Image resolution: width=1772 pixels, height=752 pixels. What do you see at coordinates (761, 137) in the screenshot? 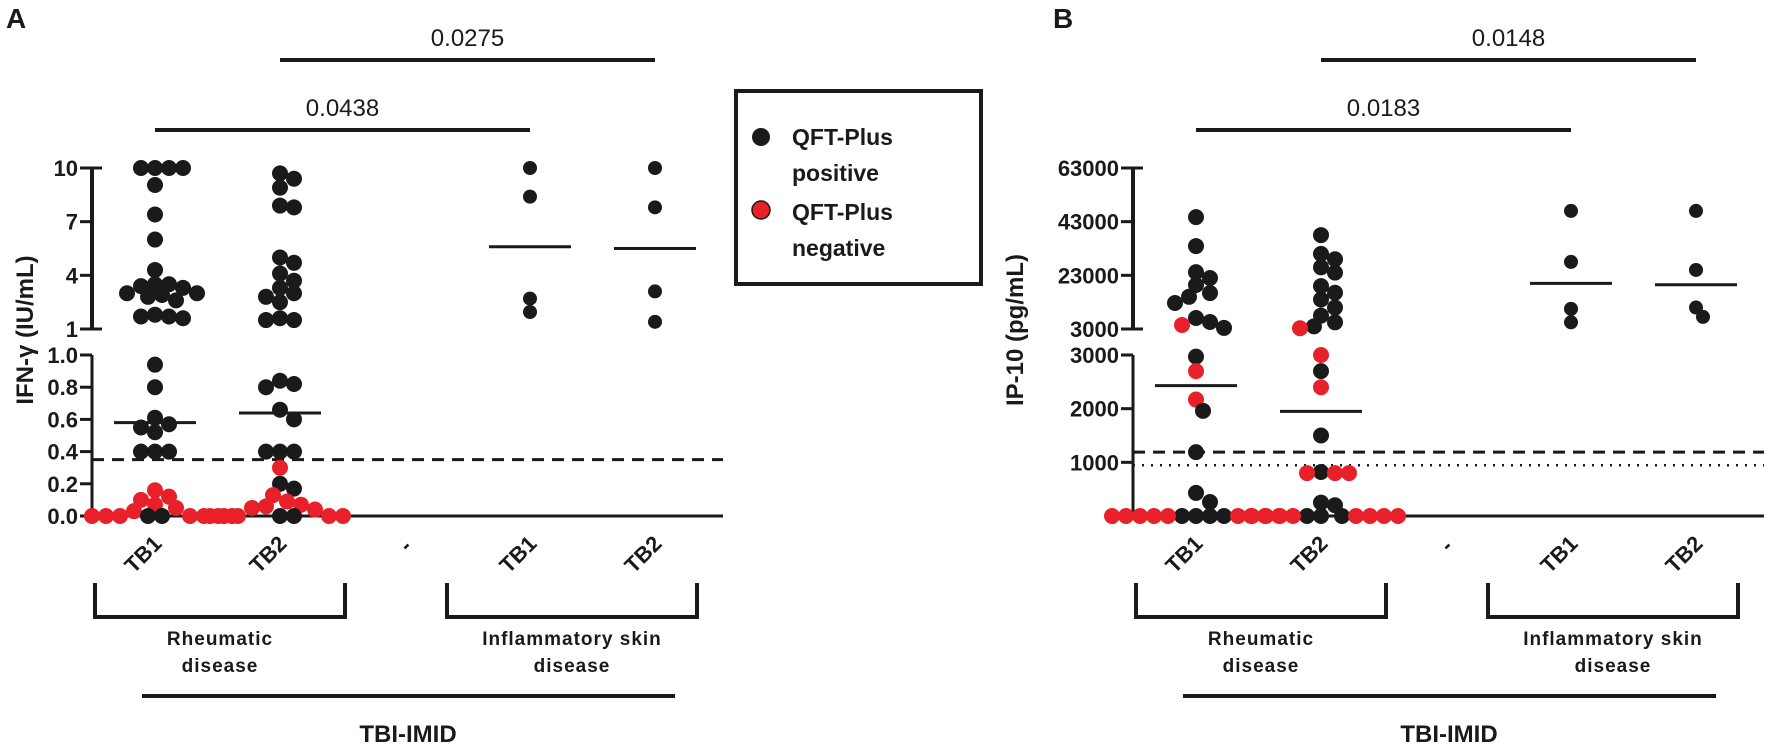
I see `legend-positive-marker` at bounding box center [761, 137].